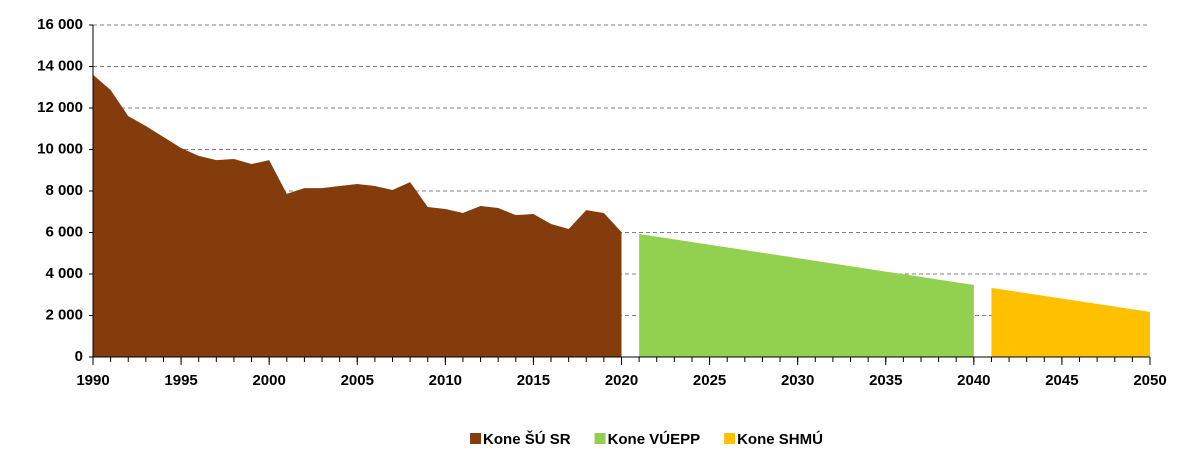  I want to click on y-tick-label: 2 000, so click(64, 314).